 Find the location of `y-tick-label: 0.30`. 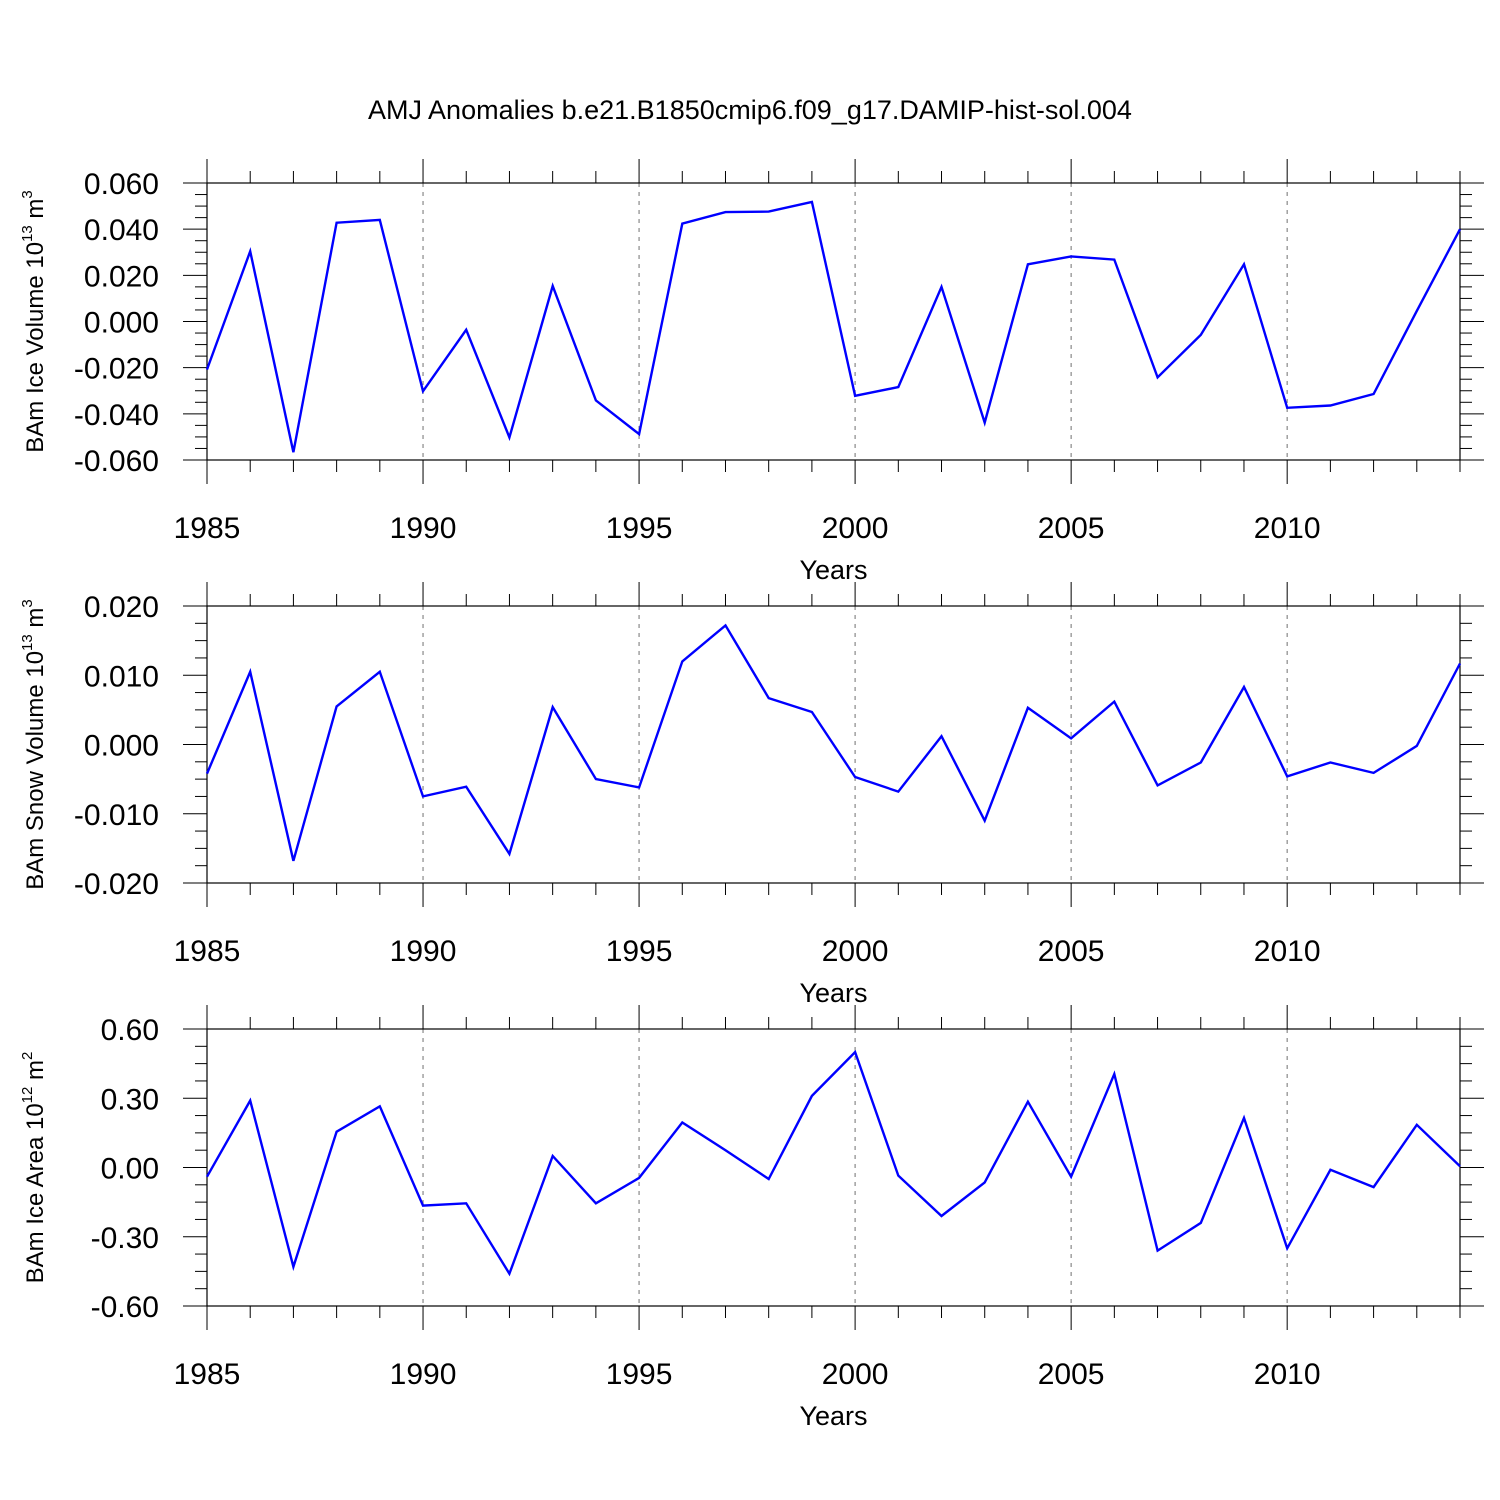

y-tick-label: 0.30 is located at coordinates (130, 1099).